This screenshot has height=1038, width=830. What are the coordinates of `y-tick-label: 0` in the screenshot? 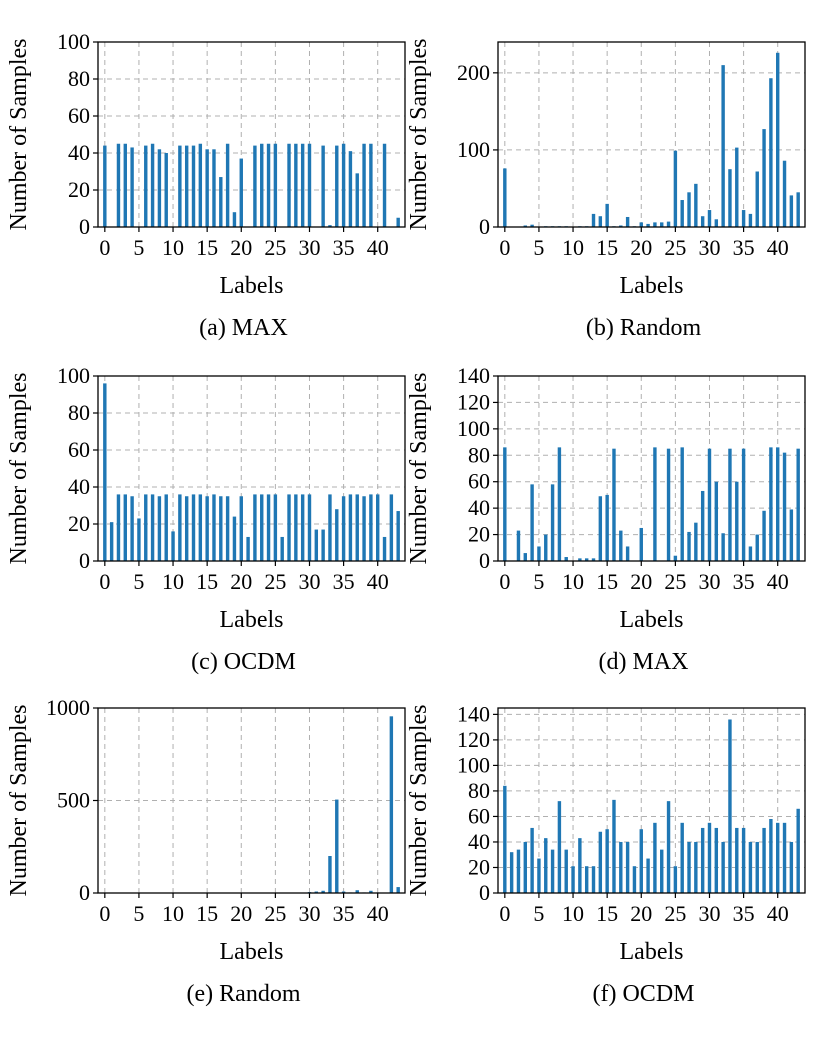 It's located at (84, 560).